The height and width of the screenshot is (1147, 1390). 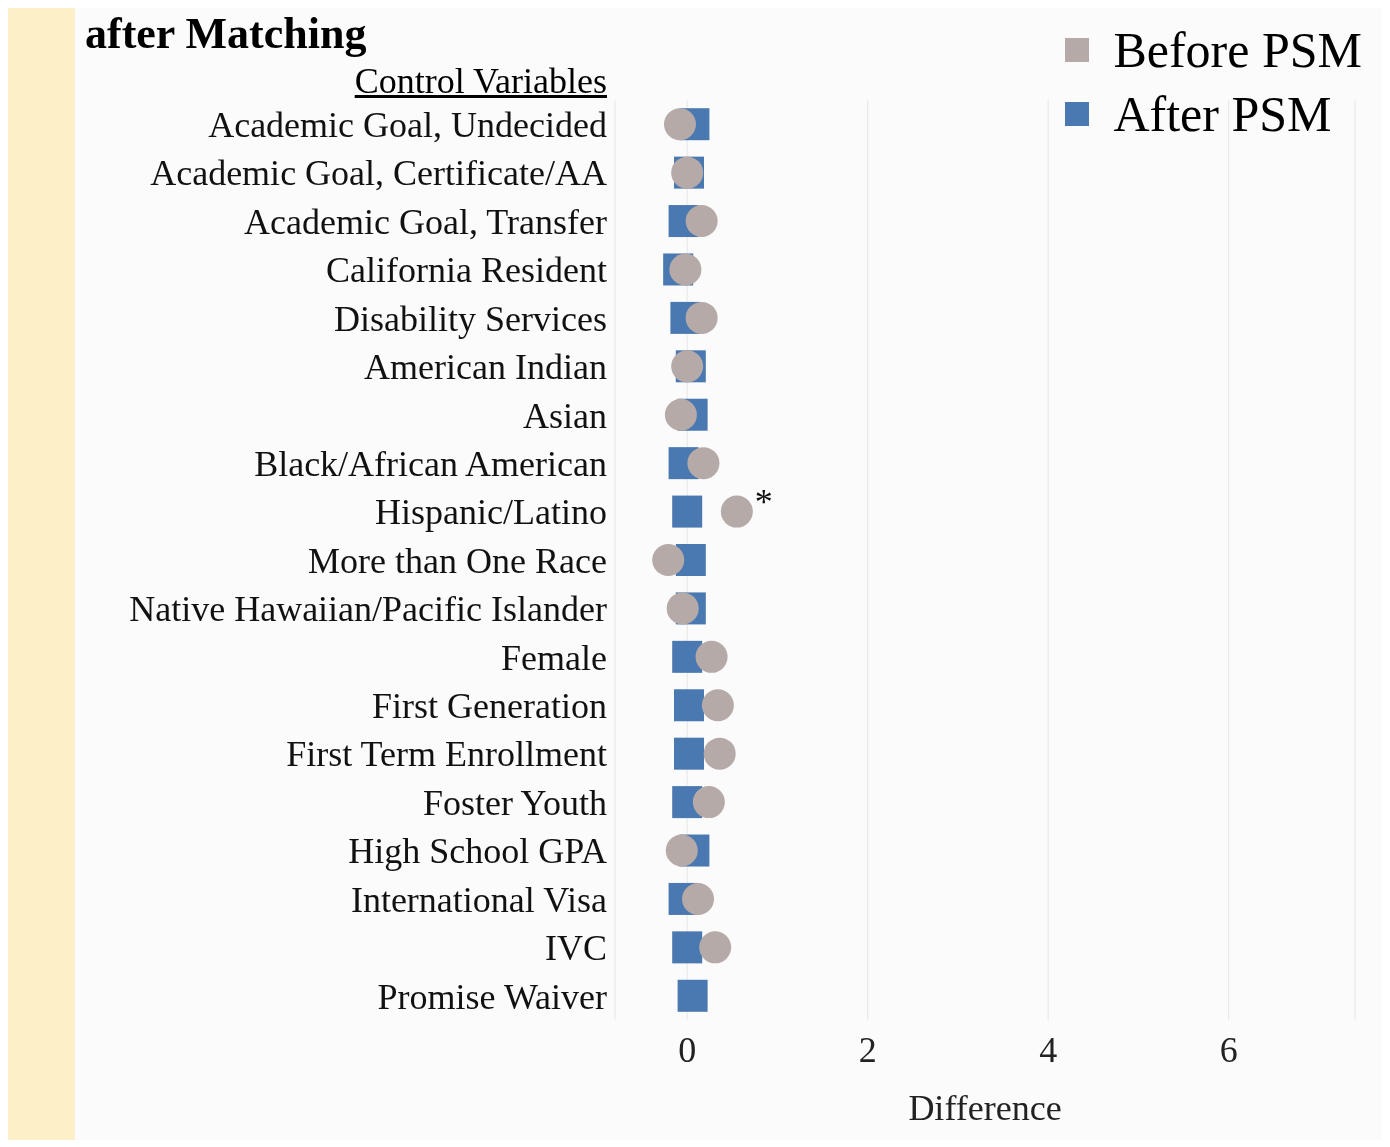 What do you see at coordinates (1228, 1049) in the screenshot?
I see `x-tick-label: 6` at bounding box center [1228, 1049].